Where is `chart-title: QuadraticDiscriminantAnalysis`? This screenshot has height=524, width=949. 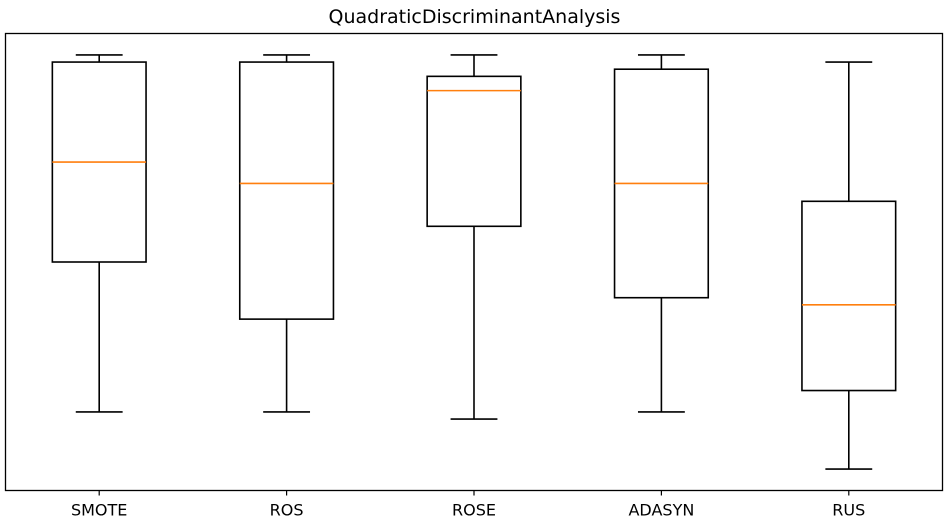 chart-title: QuadraticDiscriminantAnalysis is located at coordinates (474, 17).